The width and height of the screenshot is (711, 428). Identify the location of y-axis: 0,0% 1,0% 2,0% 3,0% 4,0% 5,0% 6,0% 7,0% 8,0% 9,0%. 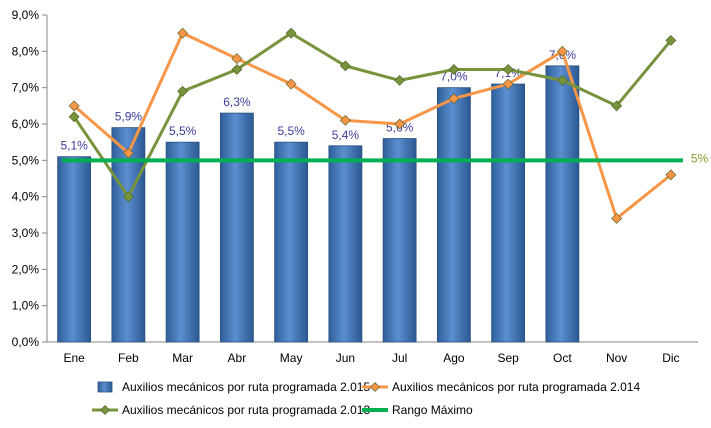
(30, 178).